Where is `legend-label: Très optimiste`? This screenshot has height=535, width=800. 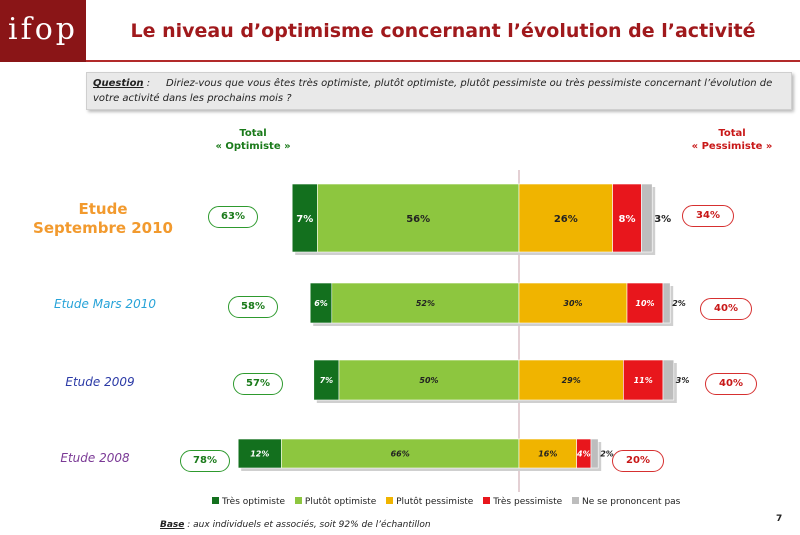 legend-label: Très optimiste is located at coordinates (254, 502).